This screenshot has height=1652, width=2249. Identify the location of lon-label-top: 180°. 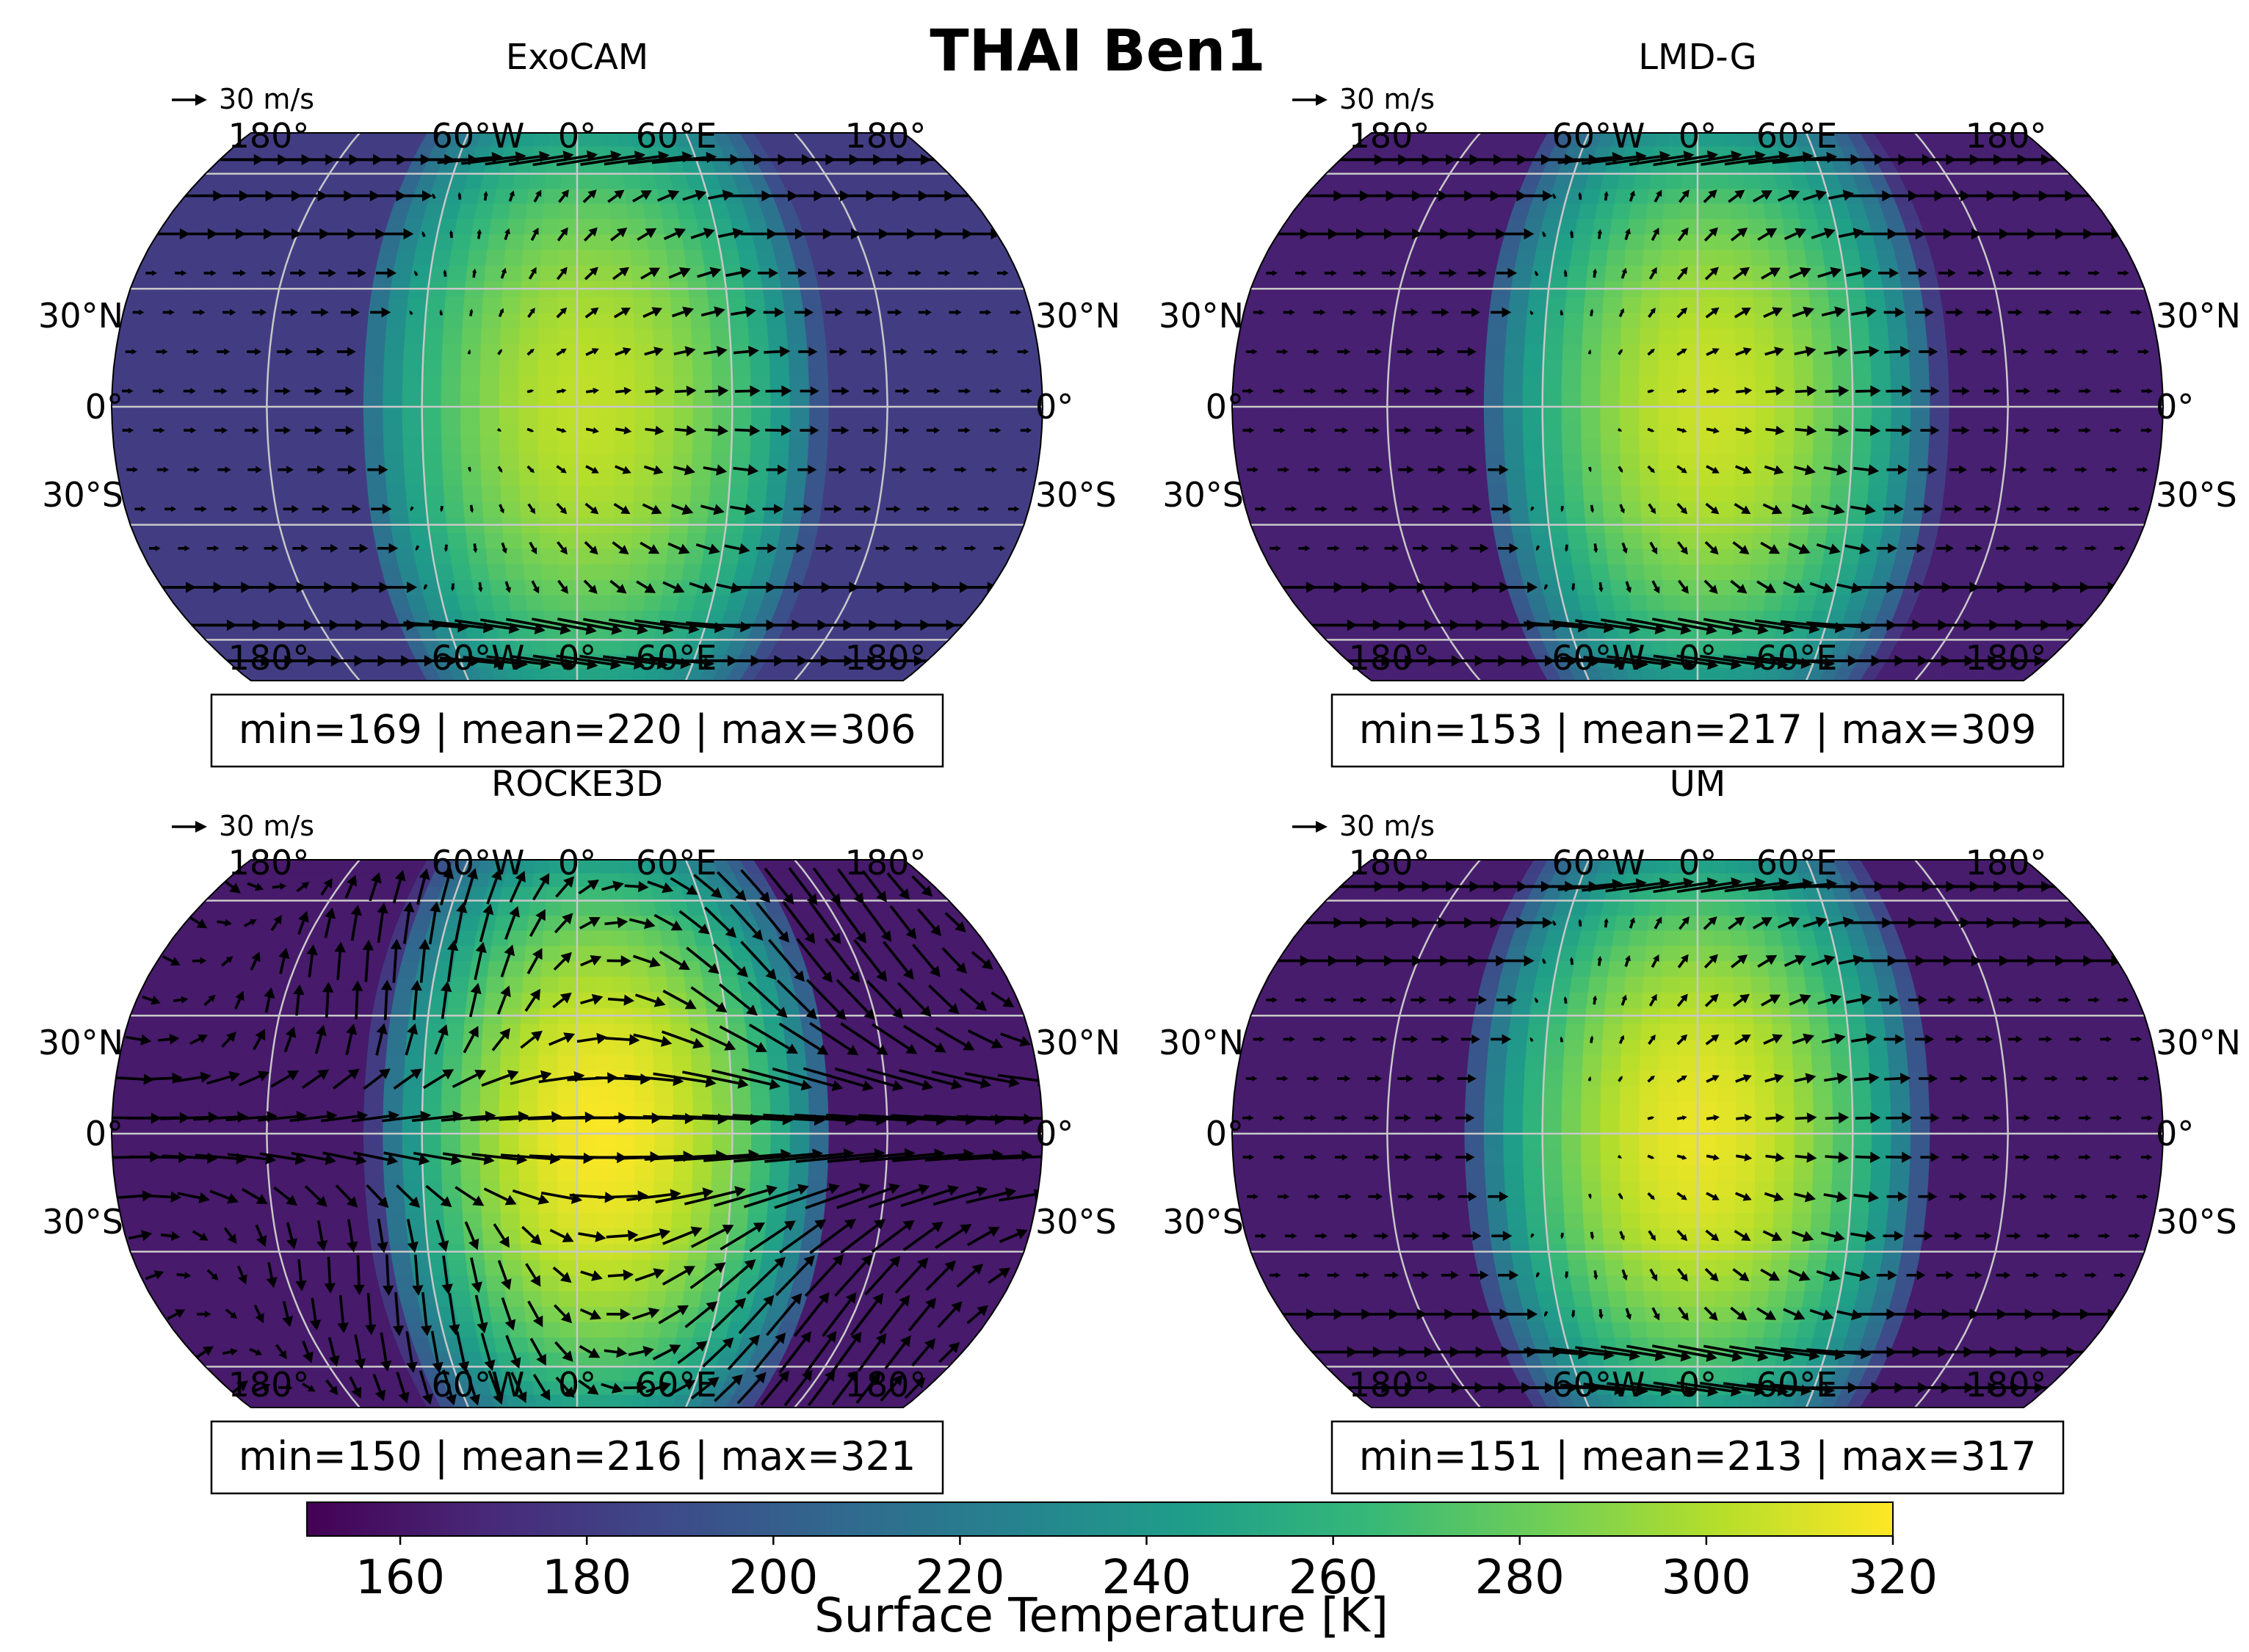
(269, 863).